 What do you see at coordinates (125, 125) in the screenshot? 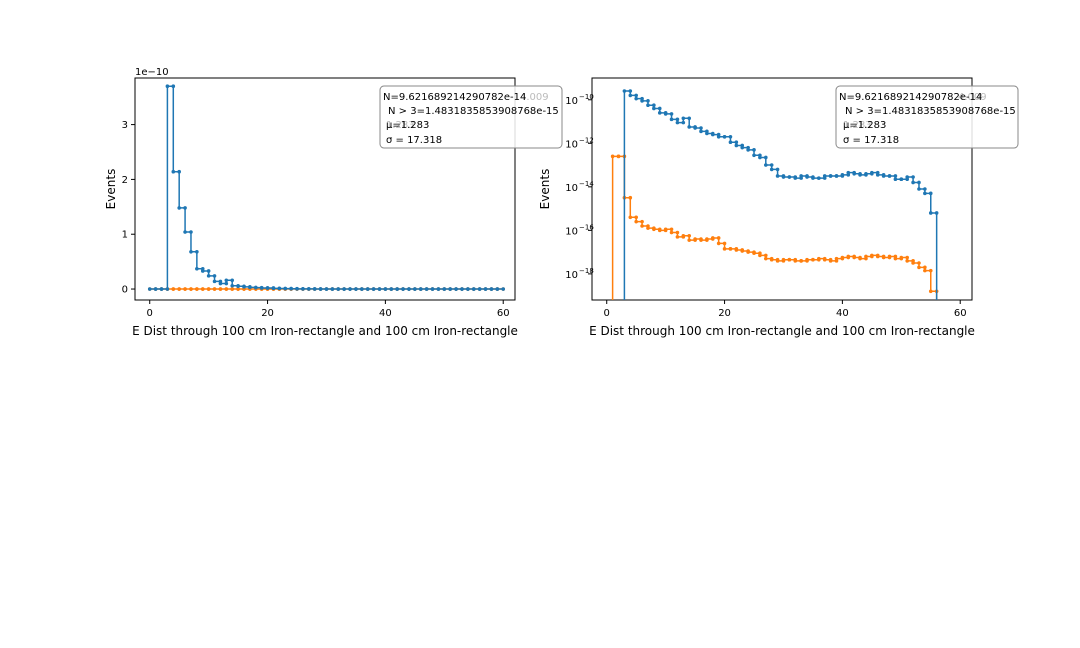
I see `y-tick-label: 3` at bounding box center [125, 125].